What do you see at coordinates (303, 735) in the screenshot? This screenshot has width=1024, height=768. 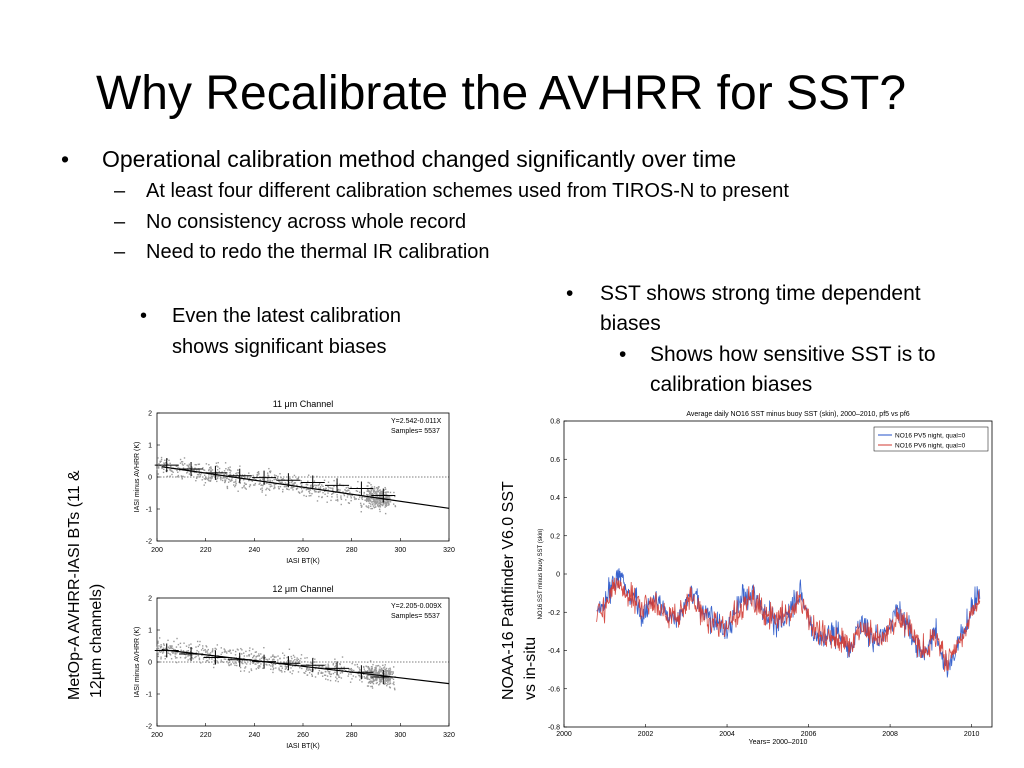 I see `x-tick-label: 260` at bounding box center [303, 735].